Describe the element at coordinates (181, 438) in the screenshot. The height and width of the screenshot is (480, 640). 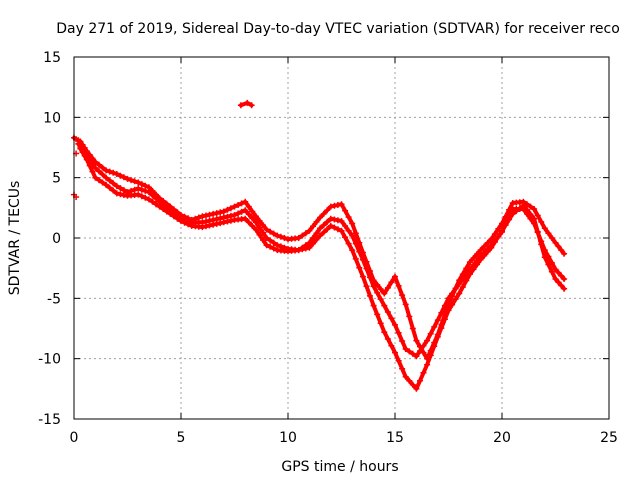
I see `x-tick-label: 5` at that location.